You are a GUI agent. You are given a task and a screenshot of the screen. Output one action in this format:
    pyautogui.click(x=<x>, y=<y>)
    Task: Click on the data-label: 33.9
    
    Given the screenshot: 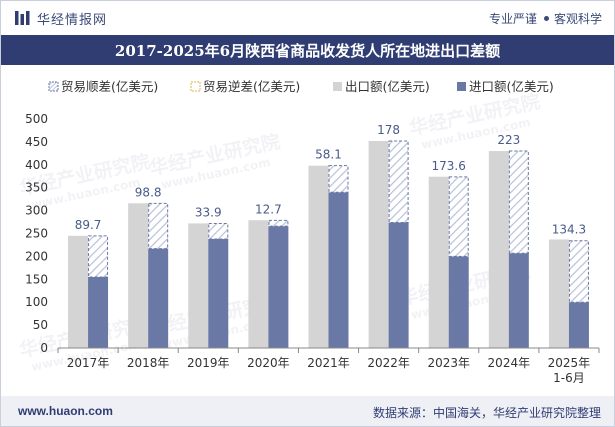 What is the action you would take?
    pyautogui.click(x=208, y=212)
    